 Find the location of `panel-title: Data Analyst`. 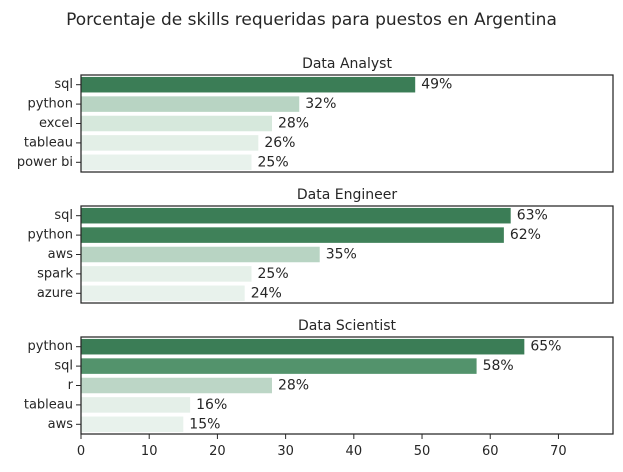

panel-title: Data Analyst is located at coordinates (347, 64).